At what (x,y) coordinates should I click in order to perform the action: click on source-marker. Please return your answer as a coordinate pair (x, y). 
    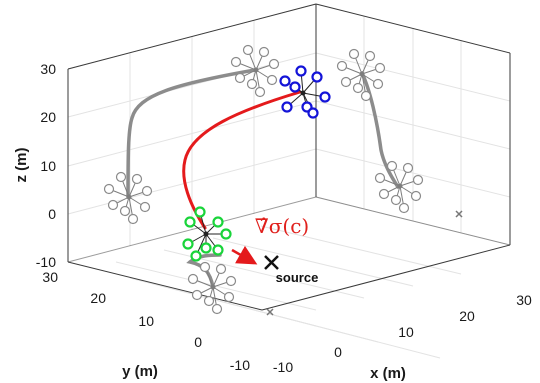
    Looking at the image, I should click on (271, 262).